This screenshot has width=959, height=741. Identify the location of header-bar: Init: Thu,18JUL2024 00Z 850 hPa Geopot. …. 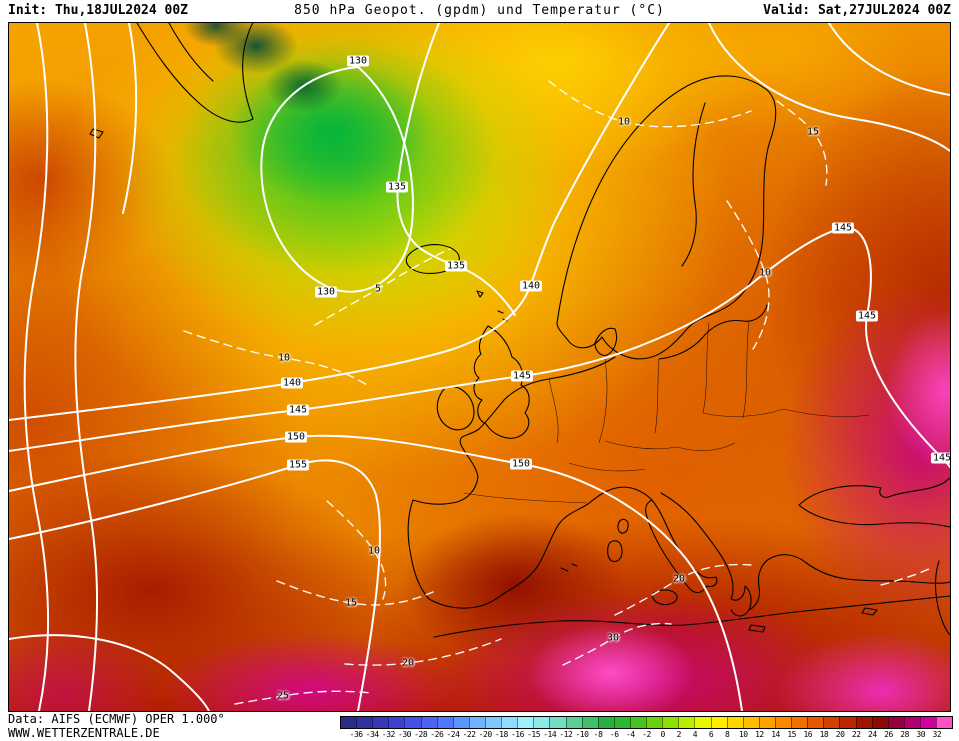
(479, 11).